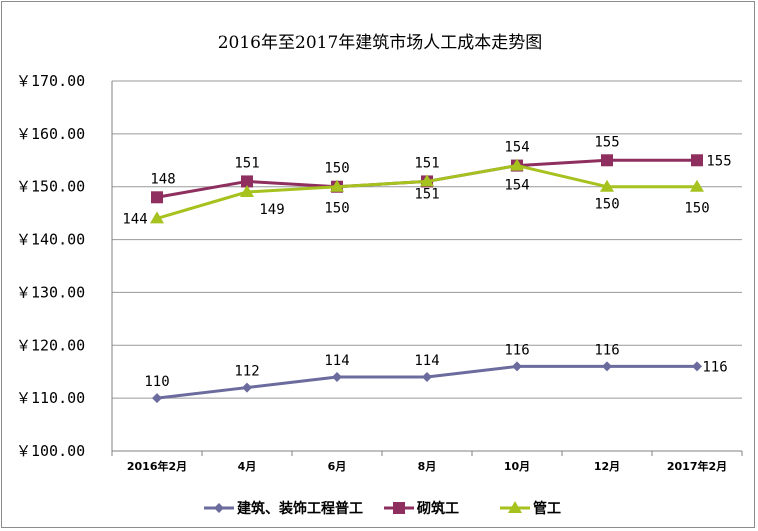 Image resolution: width=758 pixels, height=531 pixels. Describe the element at coordinates (547, 508) in the screenshot. I see `legend-label: 管工` at that location.